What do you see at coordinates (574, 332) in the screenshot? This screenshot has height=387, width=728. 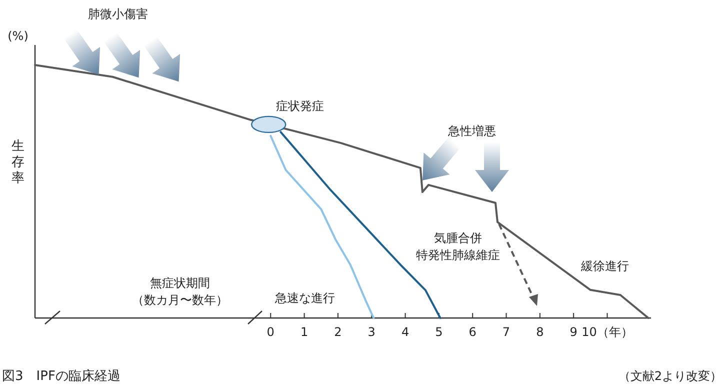 I see `x-tick-label: 9` at bounding box center [574, 332].